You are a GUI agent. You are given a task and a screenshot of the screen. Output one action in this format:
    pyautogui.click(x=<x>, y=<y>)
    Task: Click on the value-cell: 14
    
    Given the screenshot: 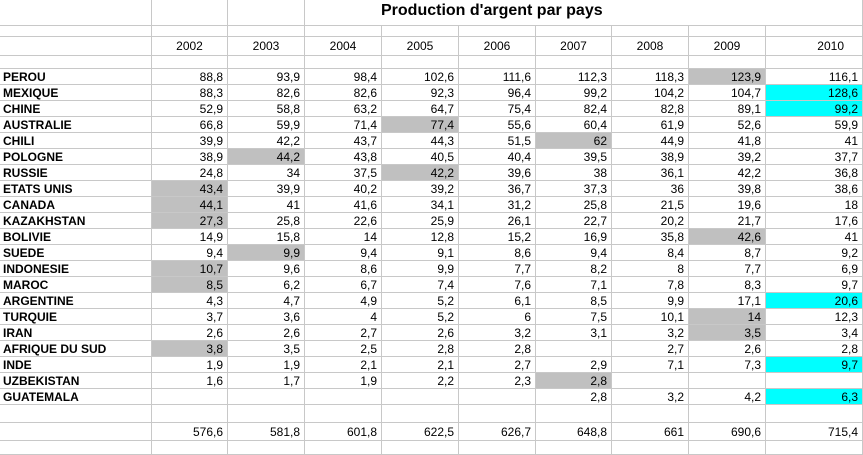 What is the action you would take?
    pyautogui.click(x=343, y=237)
    